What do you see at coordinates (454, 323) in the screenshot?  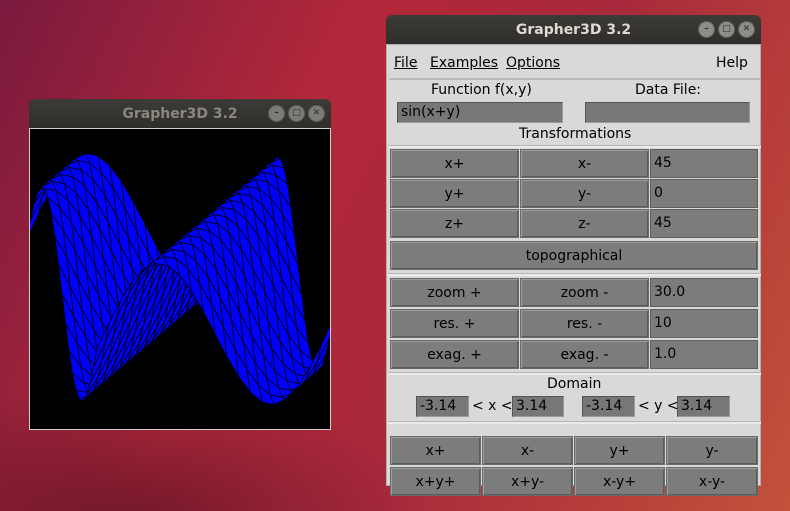 I see `res-plus-button: res. +` at bounding box center [454, 323].